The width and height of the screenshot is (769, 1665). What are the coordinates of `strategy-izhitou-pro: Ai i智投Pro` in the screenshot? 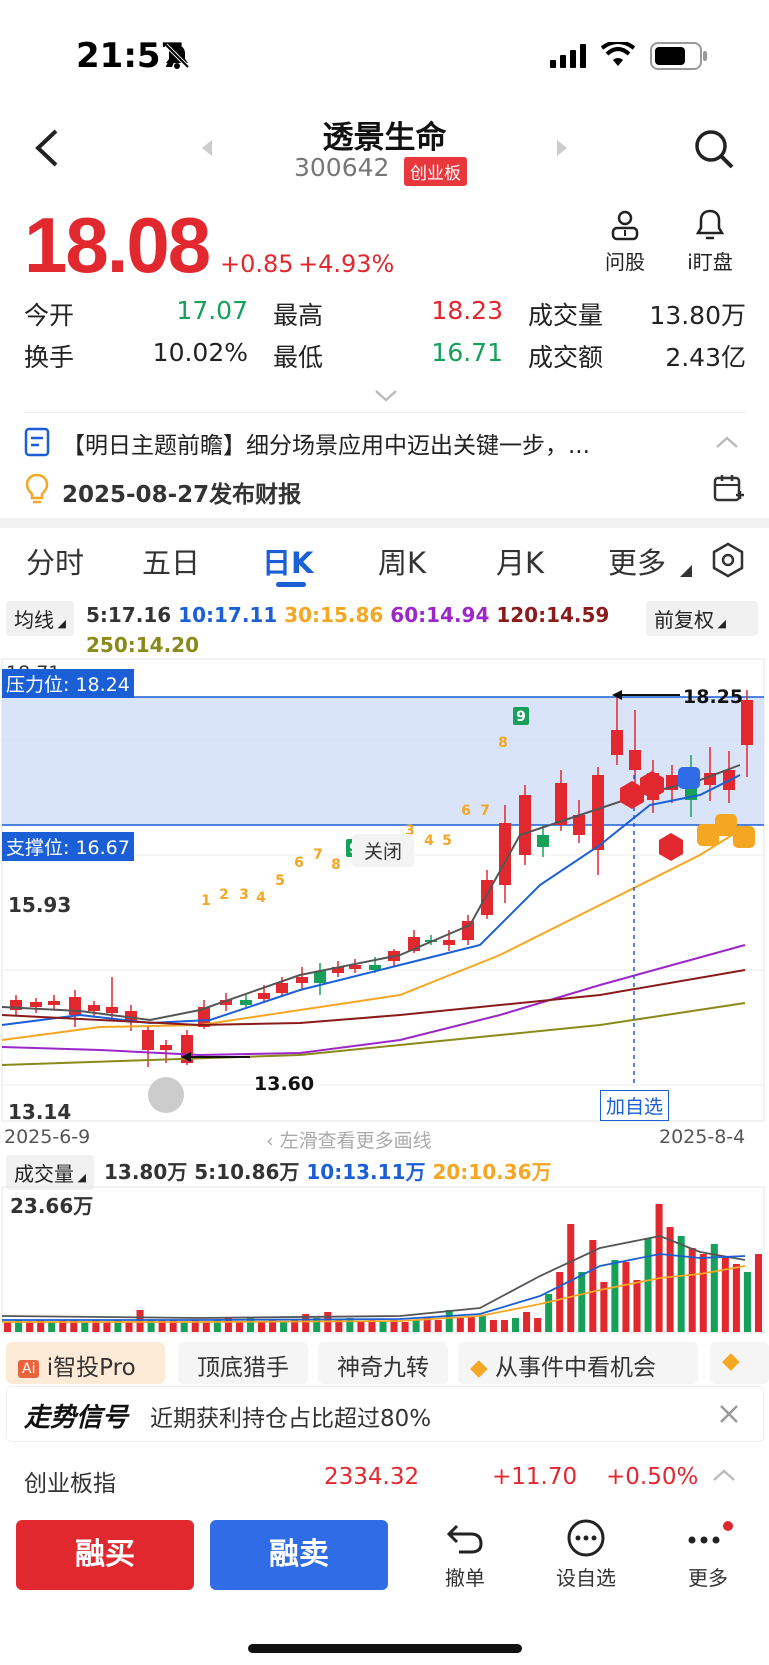 It's located at (85, 1363).